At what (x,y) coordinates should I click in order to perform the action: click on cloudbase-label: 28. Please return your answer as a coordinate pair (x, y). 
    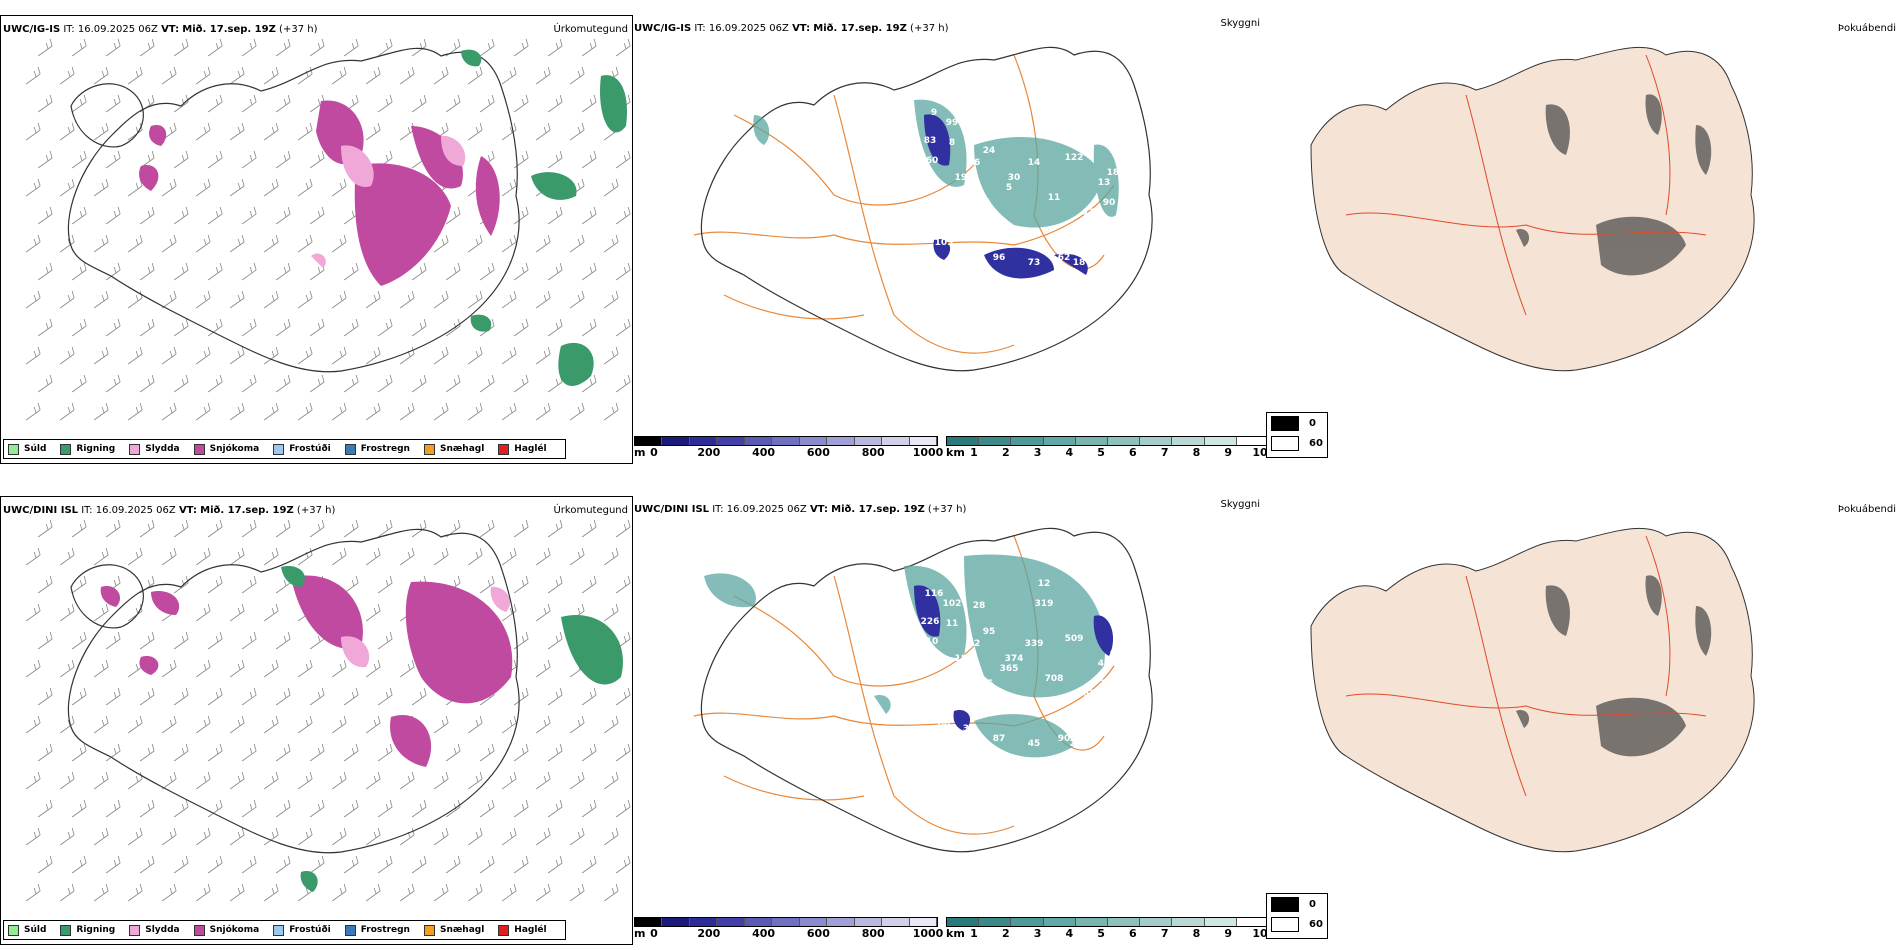
    Looking at the image, I should click on (979, 606).